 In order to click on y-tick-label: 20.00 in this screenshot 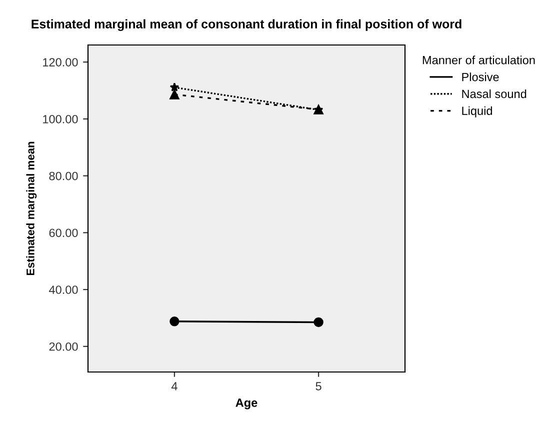, I will do `click(63, 346)`.